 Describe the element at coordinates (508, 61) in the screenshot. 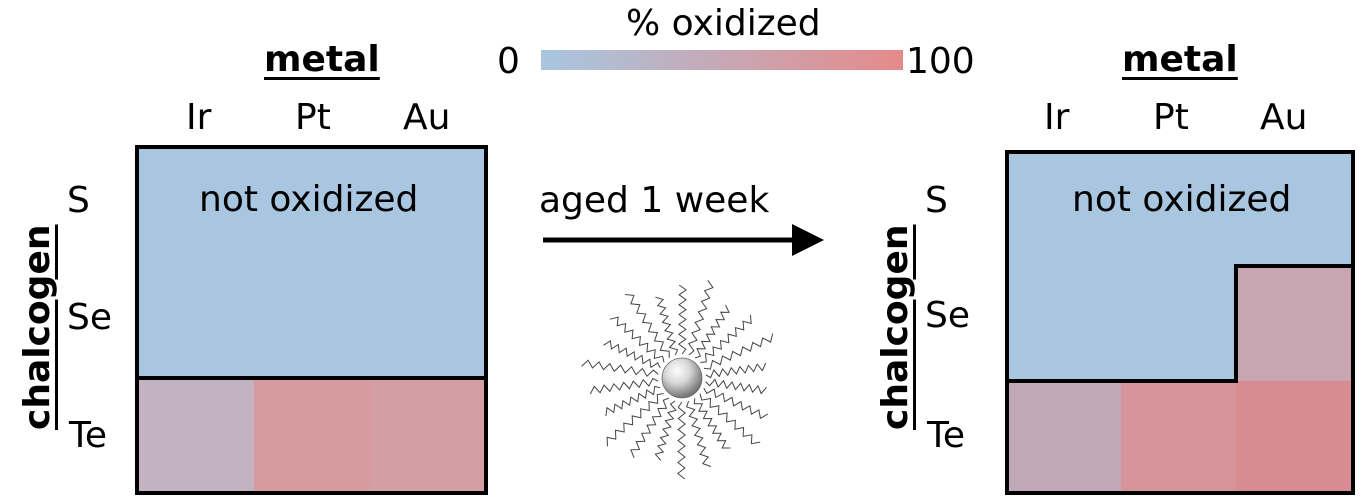

I see `legend-min-label: 0` at that location.